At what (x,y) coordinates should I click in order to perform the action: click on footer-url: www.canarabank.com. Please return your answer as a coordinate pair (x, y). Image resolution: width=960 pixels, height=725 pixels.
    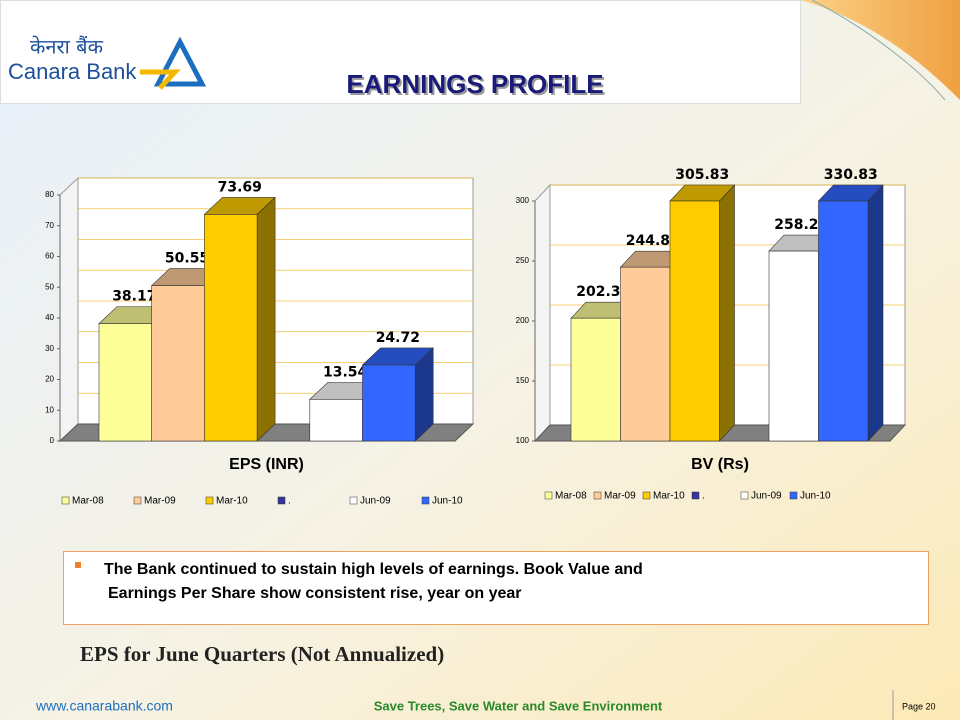
    Looking at the image, I should click on (104, 706).